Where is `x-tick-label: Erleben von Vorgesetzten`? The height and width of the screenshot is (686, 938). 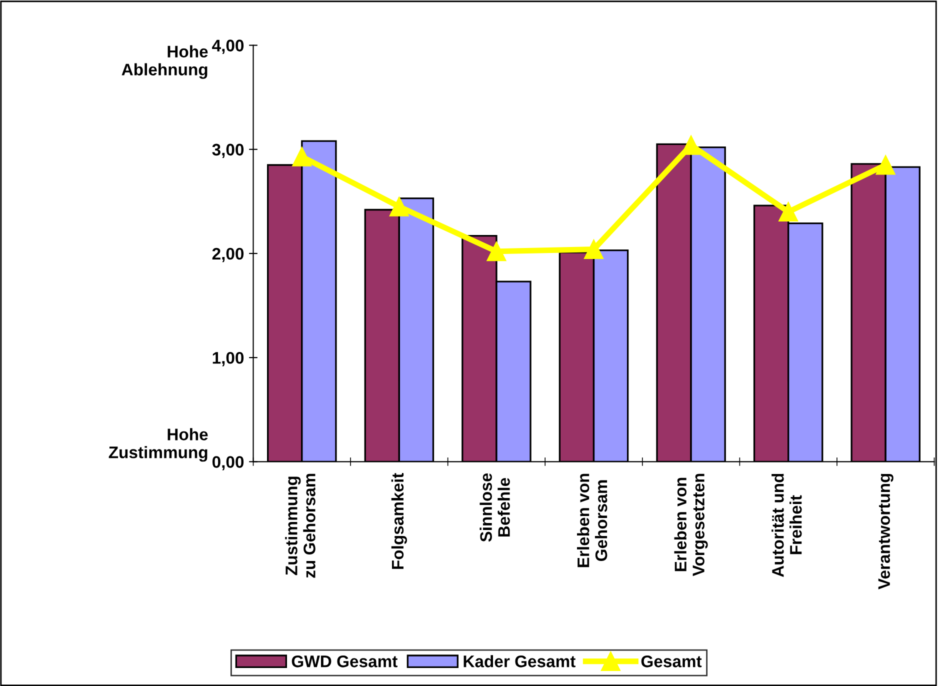
x-tick-label: Erleben von Vorgesetzten is located at coordinates (691, 525).